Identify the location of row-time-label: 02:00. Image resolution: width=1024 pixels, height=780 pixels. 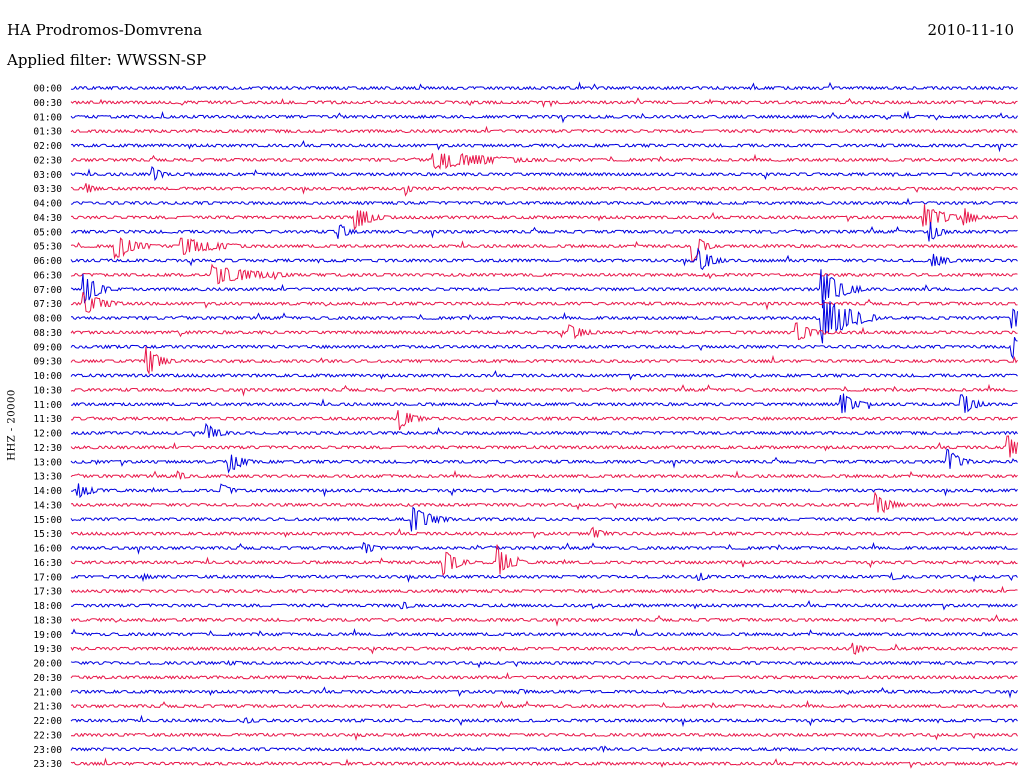
(47, 146).